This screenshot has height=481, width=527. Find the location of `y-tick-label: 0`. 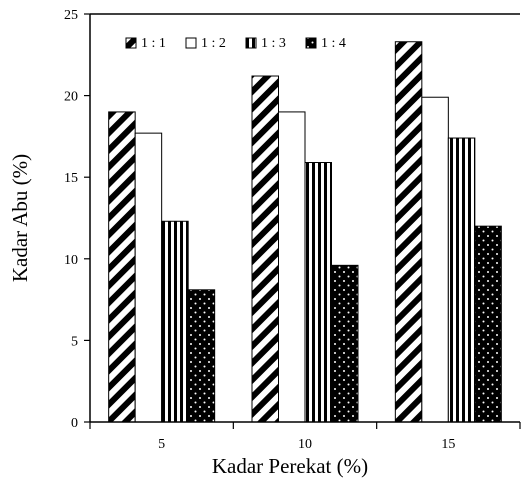

y-tick-label: 0 is located at coordinates (74, 423).